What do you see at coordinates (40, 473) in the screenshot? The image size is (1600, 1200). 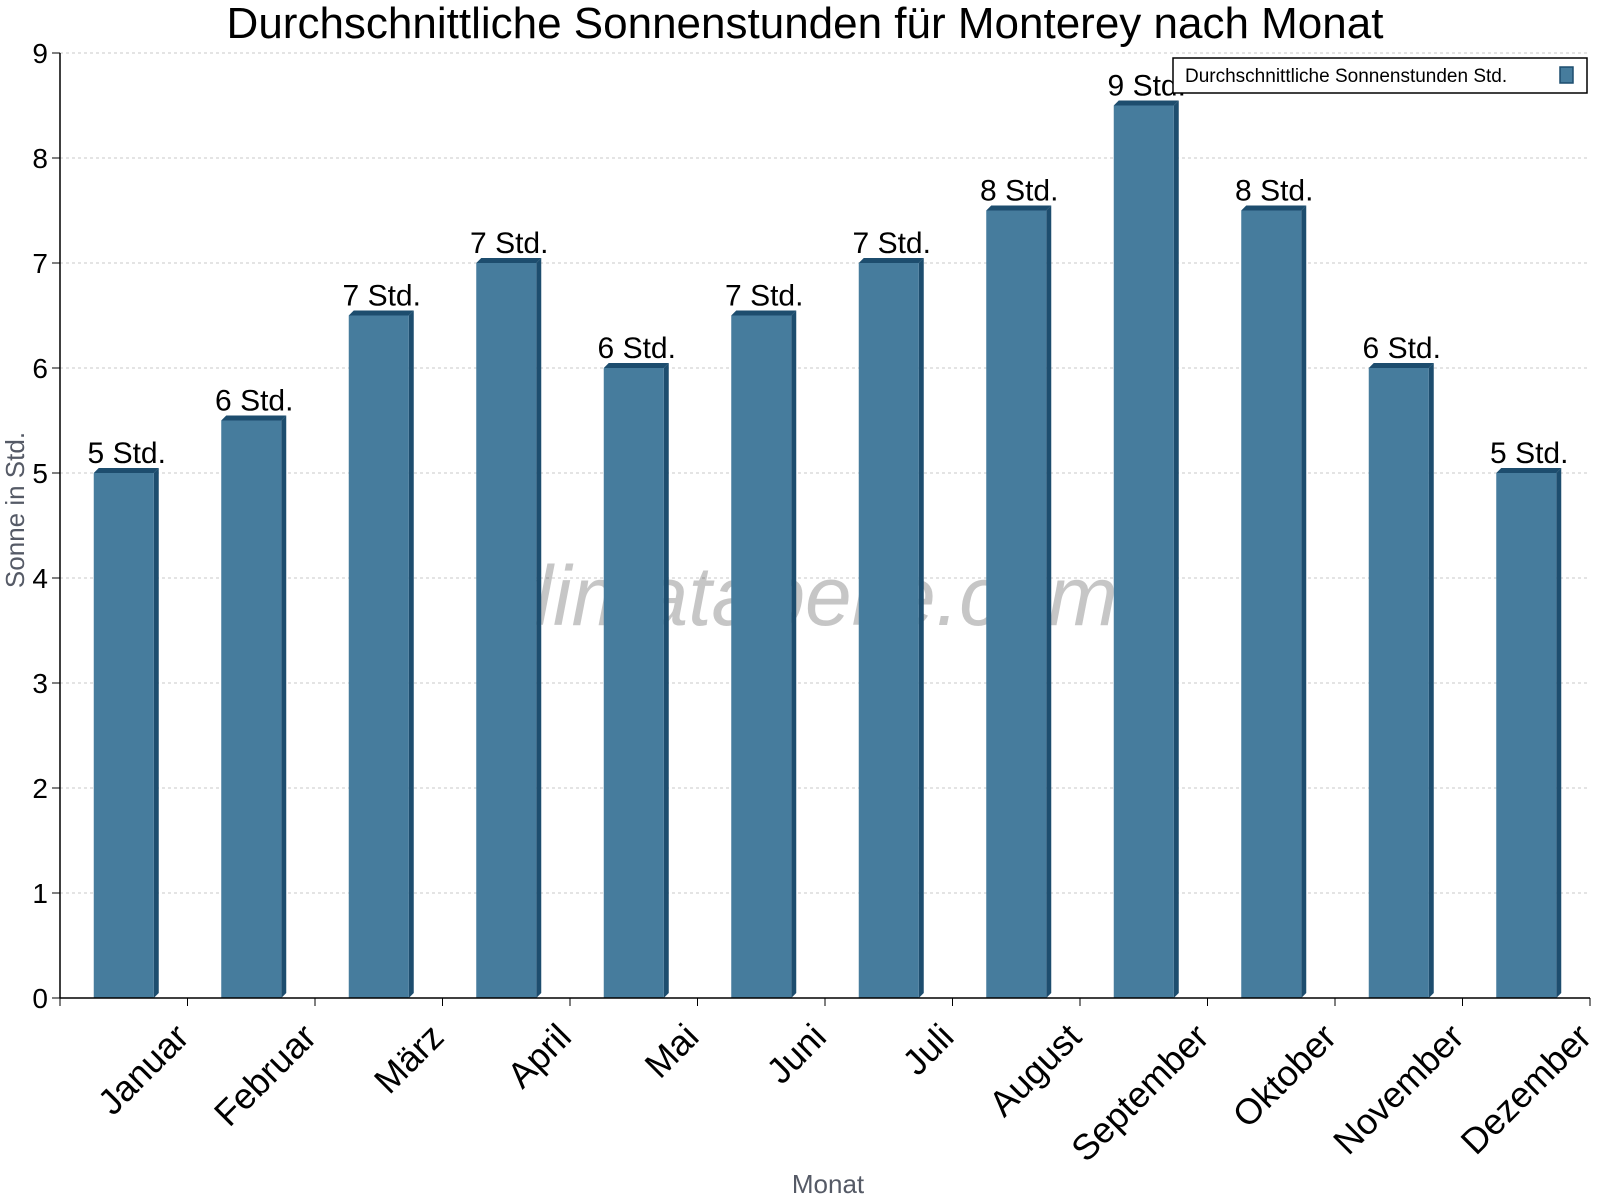 I see `y-tick-label: 5` at bounding box center [40, 473].